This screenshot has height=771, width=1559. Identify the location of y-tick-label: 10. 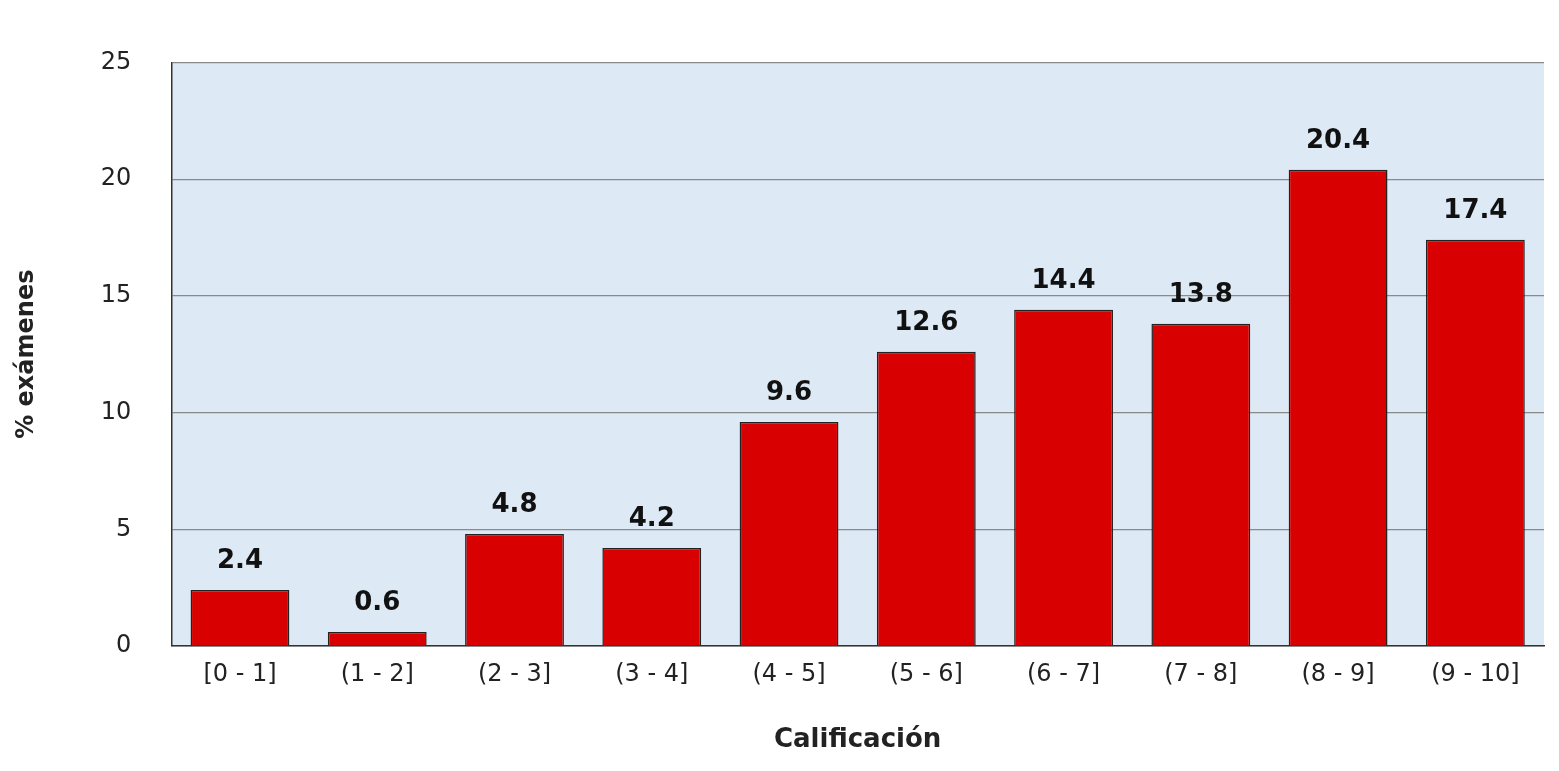
(116, 410).